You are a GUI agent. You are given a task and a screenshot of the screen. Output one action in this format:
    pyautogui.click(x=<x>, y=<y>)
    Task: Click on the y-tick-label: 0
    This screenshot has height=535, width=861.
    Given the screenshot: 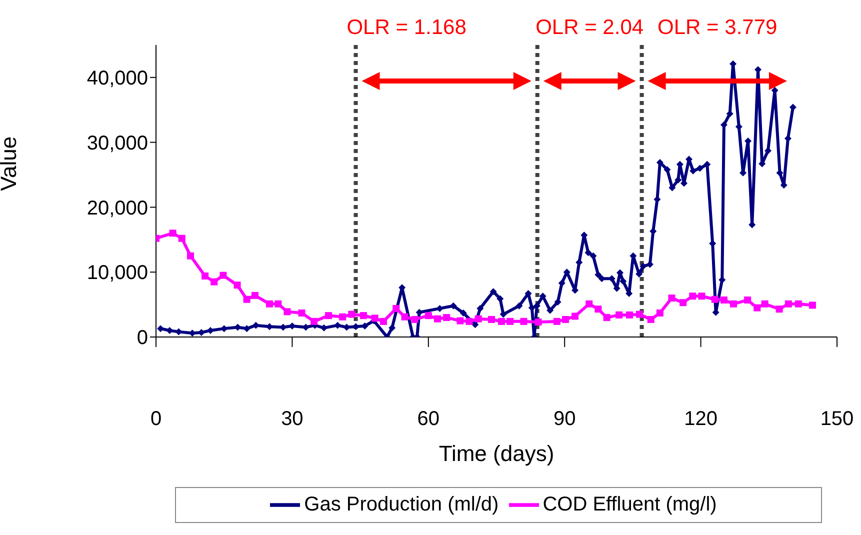 What is the action you would take?
    pyautogui.click(x=142, y=338)
    